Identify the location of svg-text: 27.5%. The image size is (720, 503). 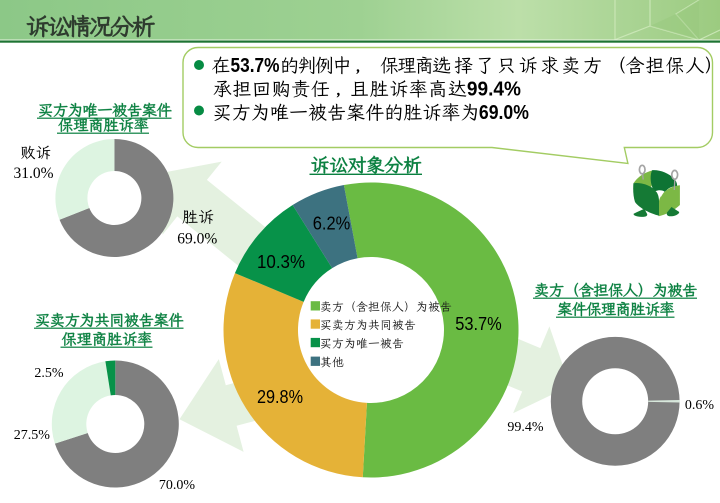
(32, 435).